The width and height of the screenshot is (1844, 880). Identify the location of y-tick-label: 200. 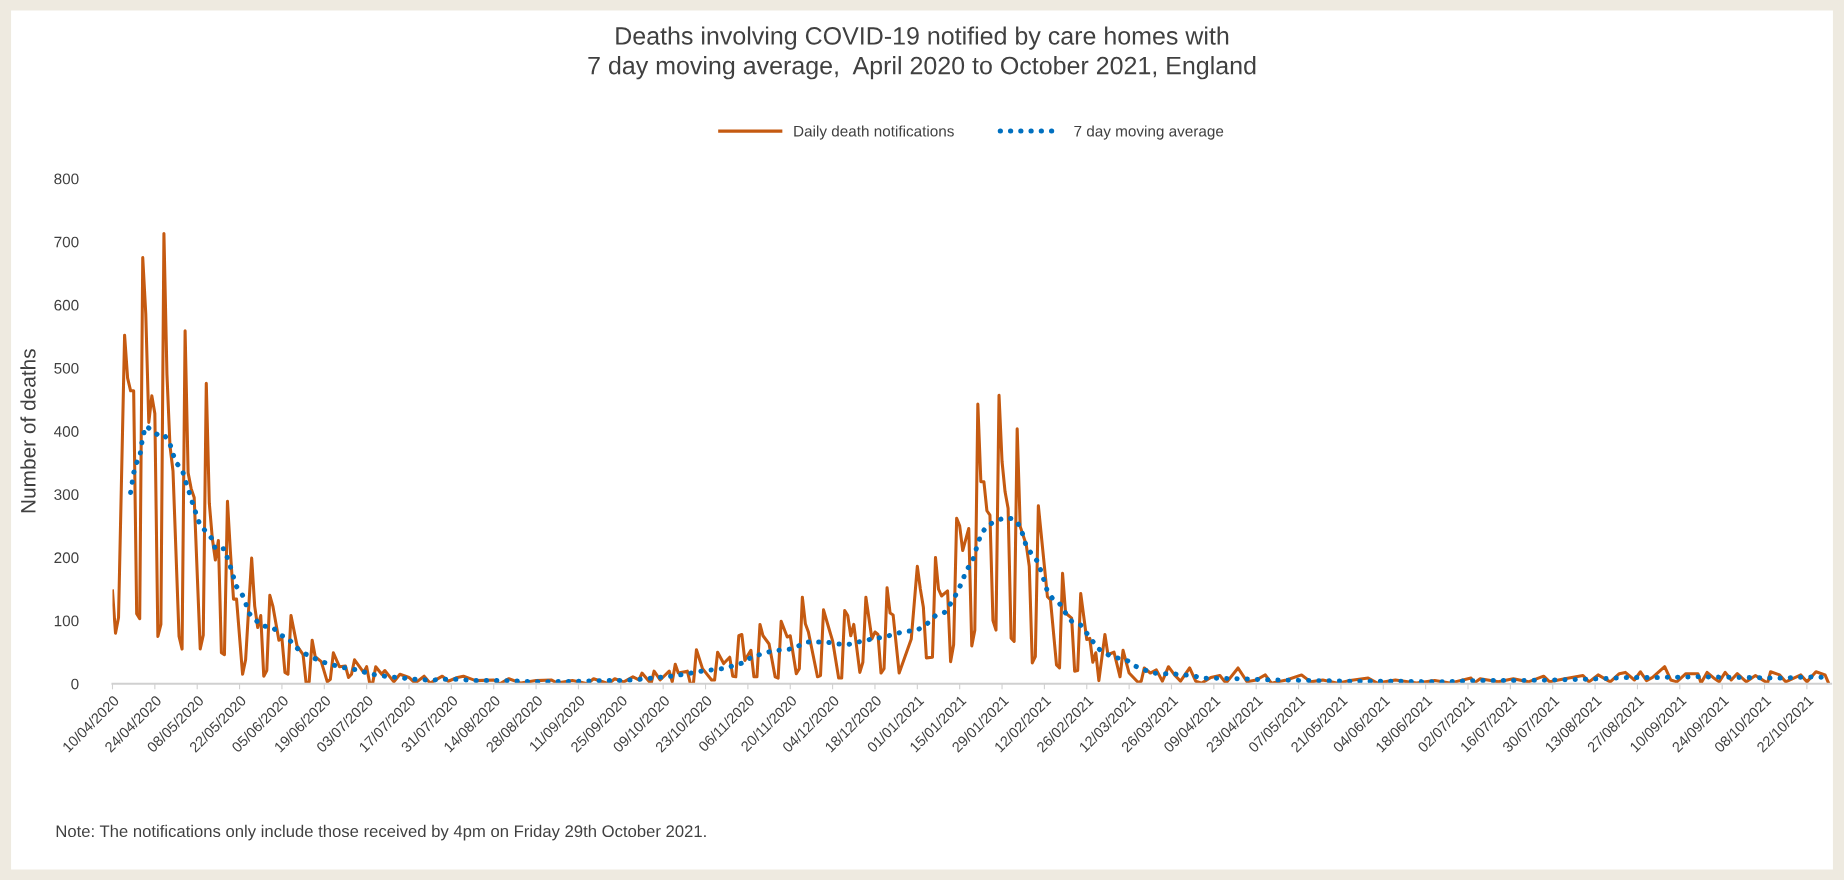
(66, 558).